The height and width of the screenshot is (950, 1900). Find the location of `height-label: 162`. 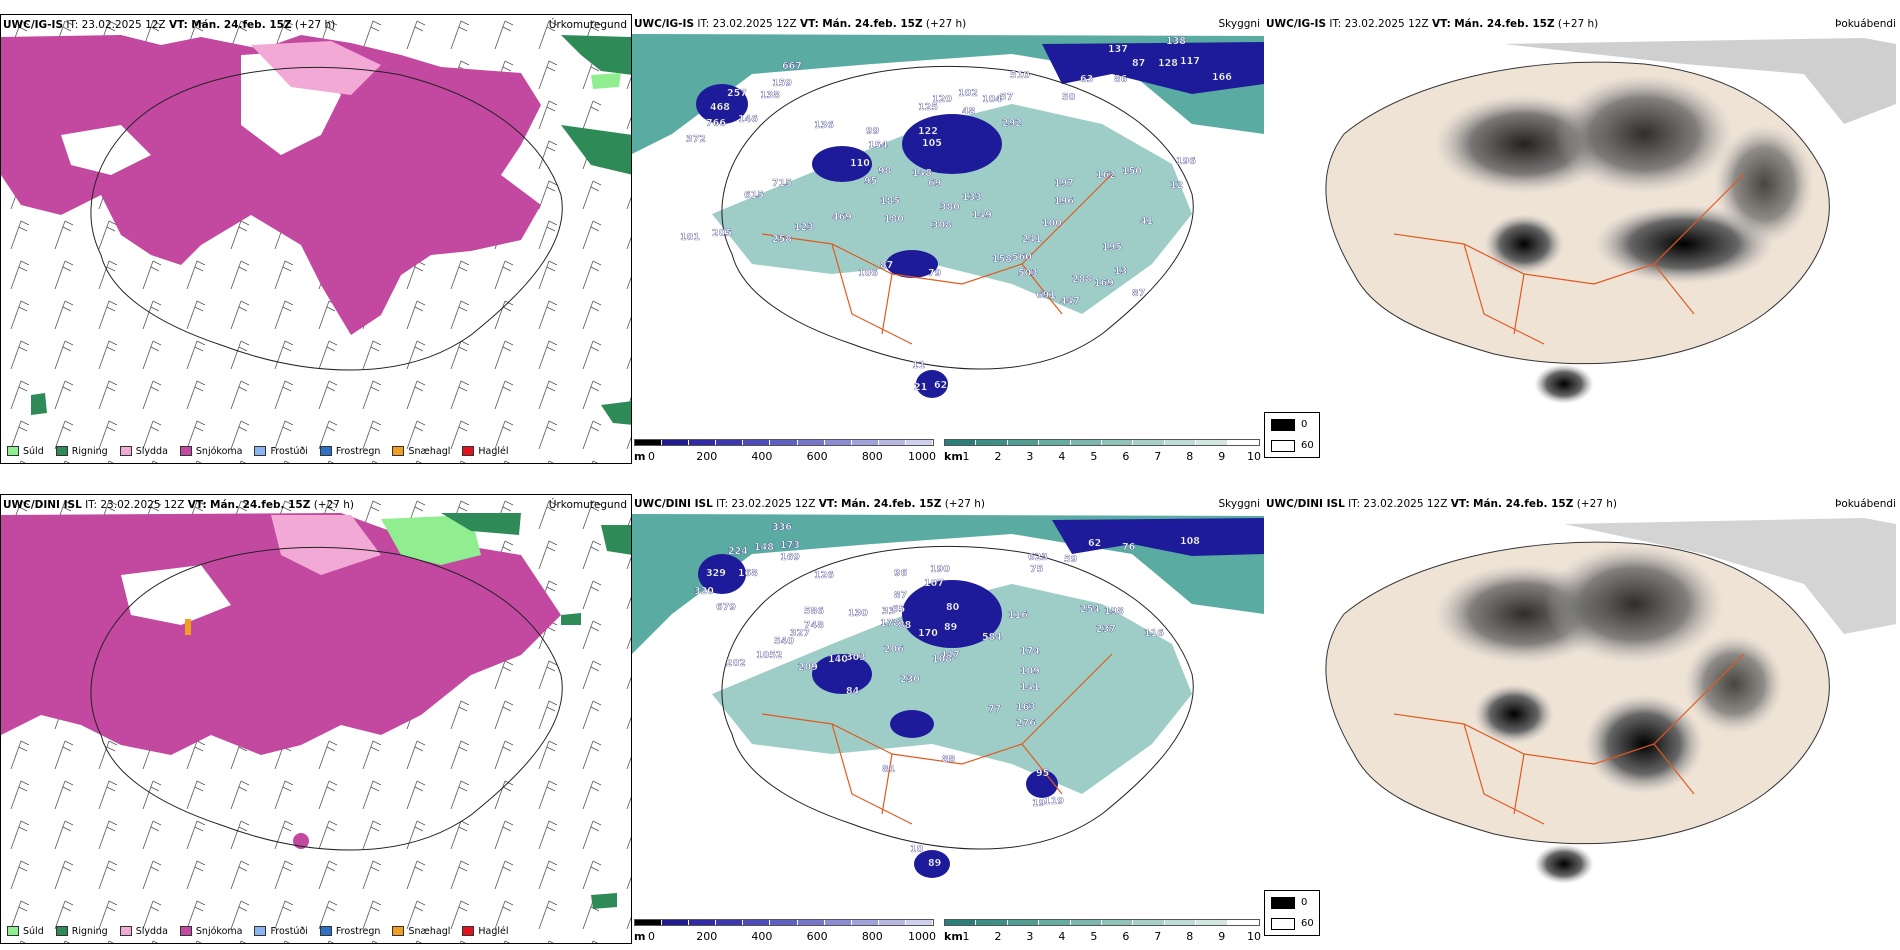

height-label: 162 is located at coordinates (1106, 175).